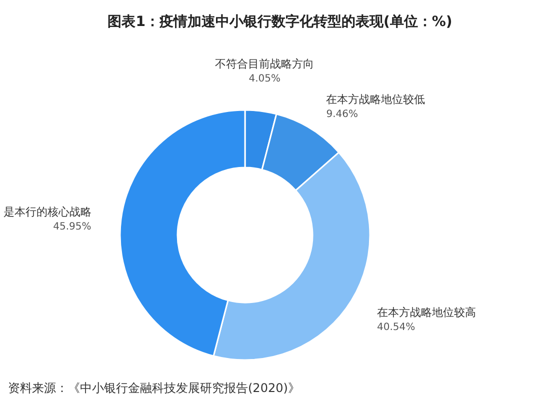  I want to click on chart-title: 图表1：疫情加速中小银行数字化转型的表现(单位：%), so click(280, 21).